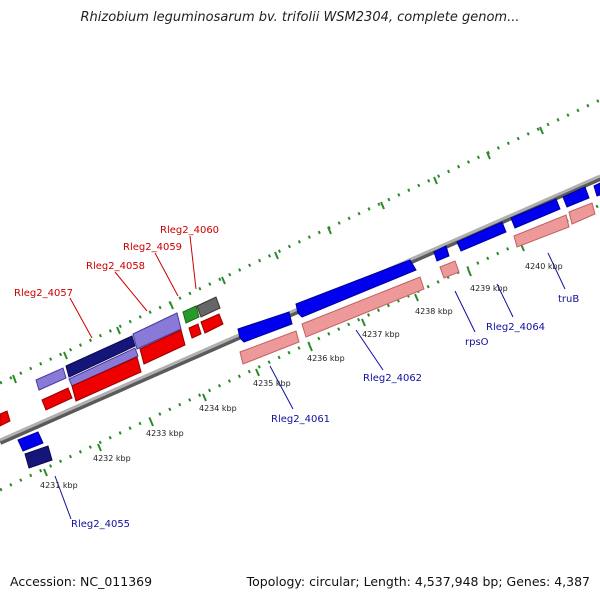 The height and width of the screenshot is (600, 600). What do you see at coordinates (489, 288) in the screenshot?
I see `tick-label: 4239 kbp` at bounding box center [489, 288].